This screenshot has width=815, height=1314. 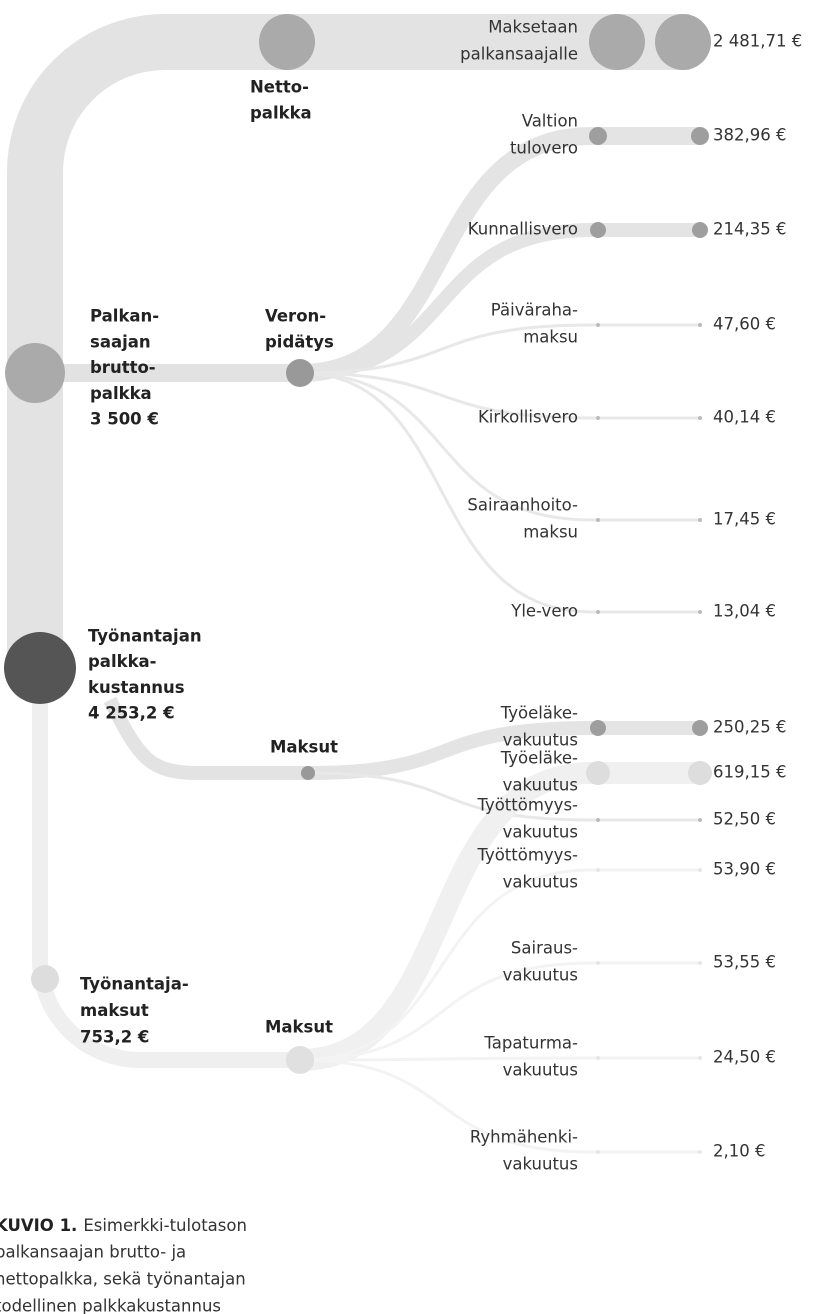 What do you see at coordinates (544, 611) in the screenshot?
I see `item-label: Yle-vero` at bounding box center [544, 611].